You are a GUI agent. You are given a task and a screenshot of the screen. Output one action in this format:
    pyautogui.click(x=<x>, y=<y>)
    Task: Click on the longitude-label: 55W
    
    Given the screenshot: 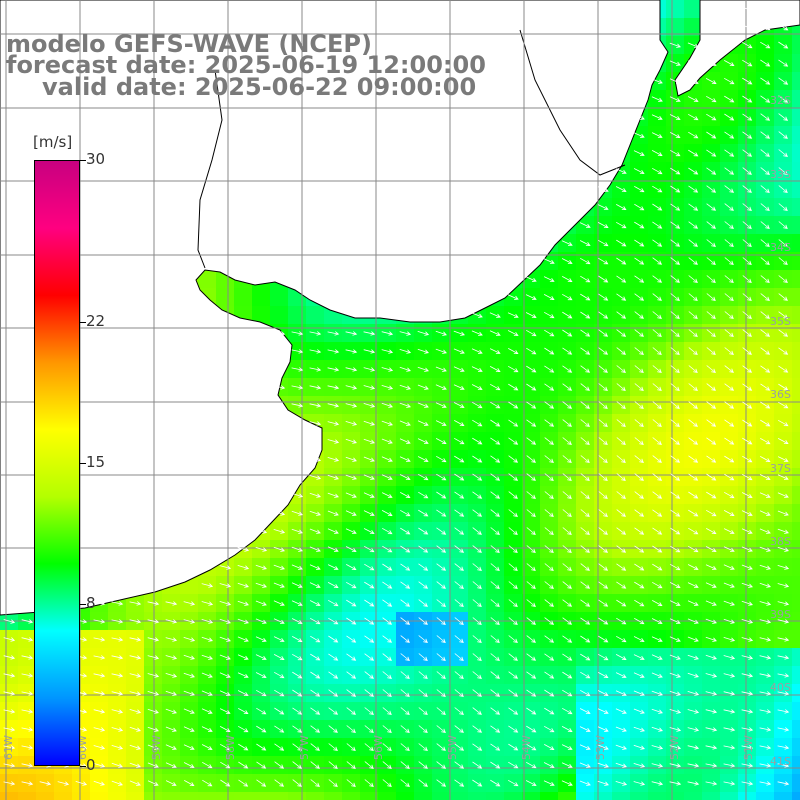 What is the action you would take?
    pyautogui.click(x=452, y=747)
    